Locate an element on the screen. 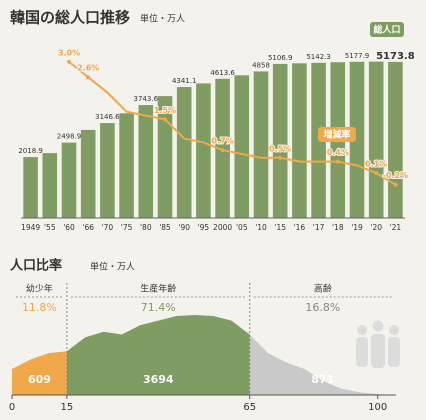 The height and width of the screenshot is (420, 426). x-tick-label: '60 is located at coordinates (69, 227).